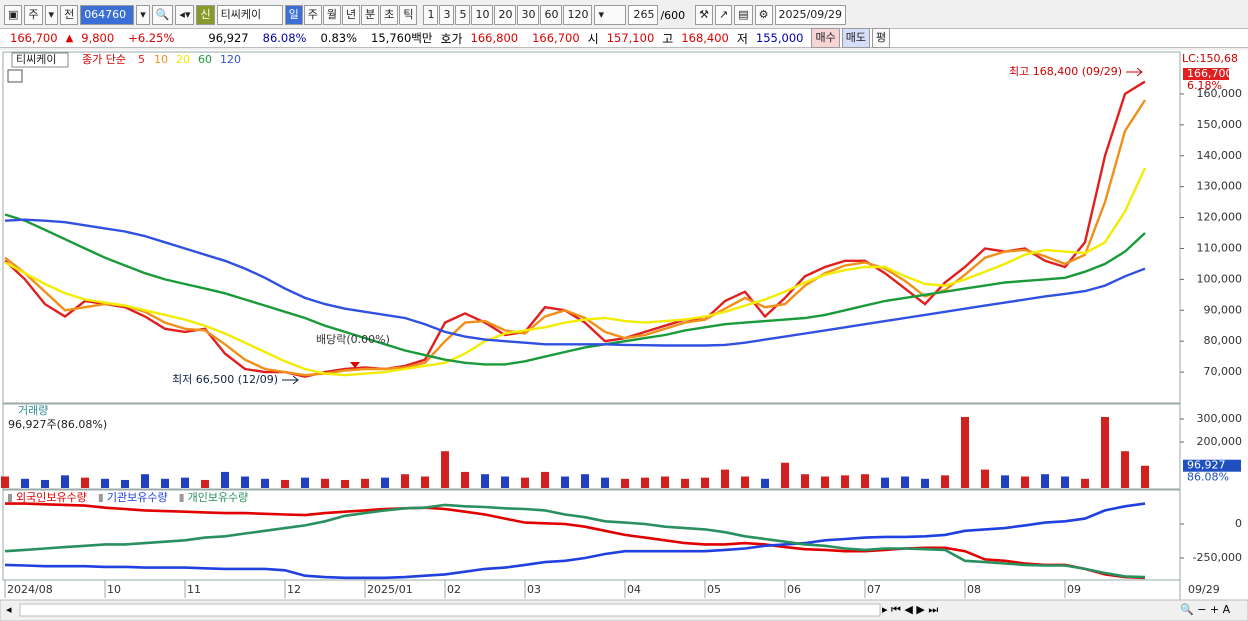  I want to click on interval-button: 10, so click(482, 15).